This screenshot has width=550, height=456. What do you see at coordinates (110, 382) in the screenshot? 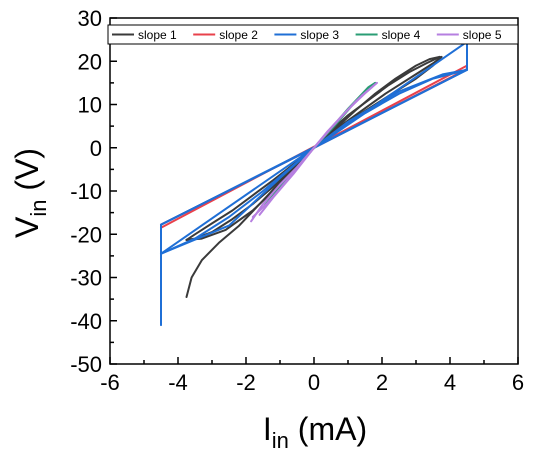
I see `x-tick-label: -6` at bounding box center [110, 382].